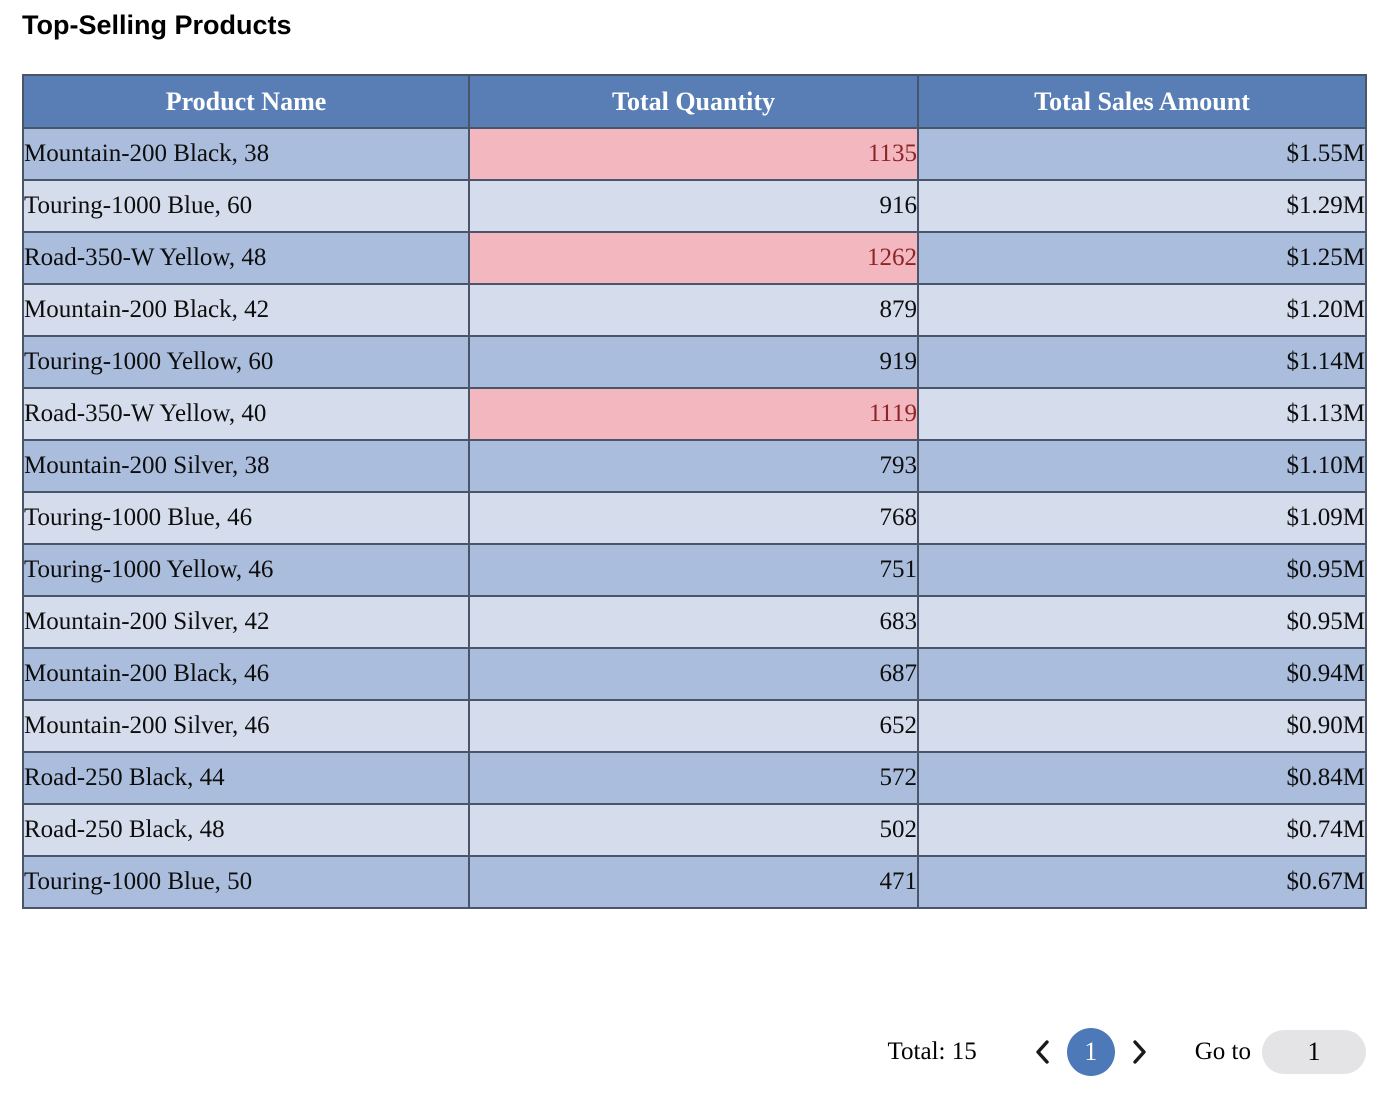 The image size is (1387, 1099). I want to click on pagination: Total: 15 1 Go to, so click(1127, 1052).